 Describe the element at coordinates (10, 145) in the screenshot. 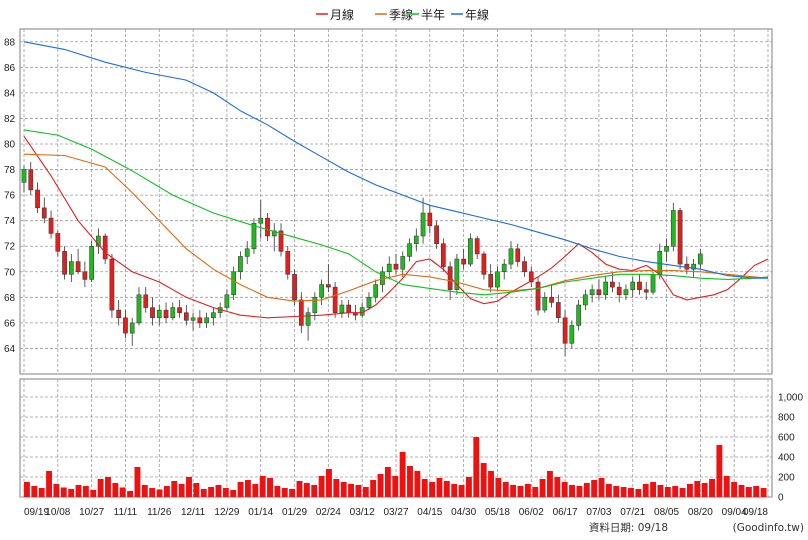

I see `price-tick-label: 80` at that location.